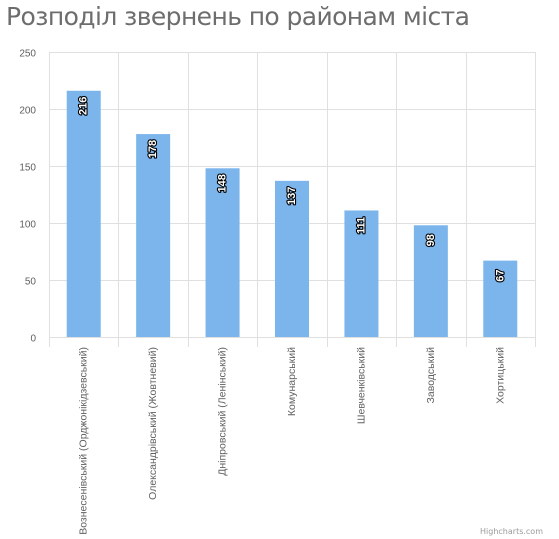 The image size is (559, 539). Describe the element at coordinates (361, 385) in the screenshot. I see `x-tick-label: Шевченківський` at that location.